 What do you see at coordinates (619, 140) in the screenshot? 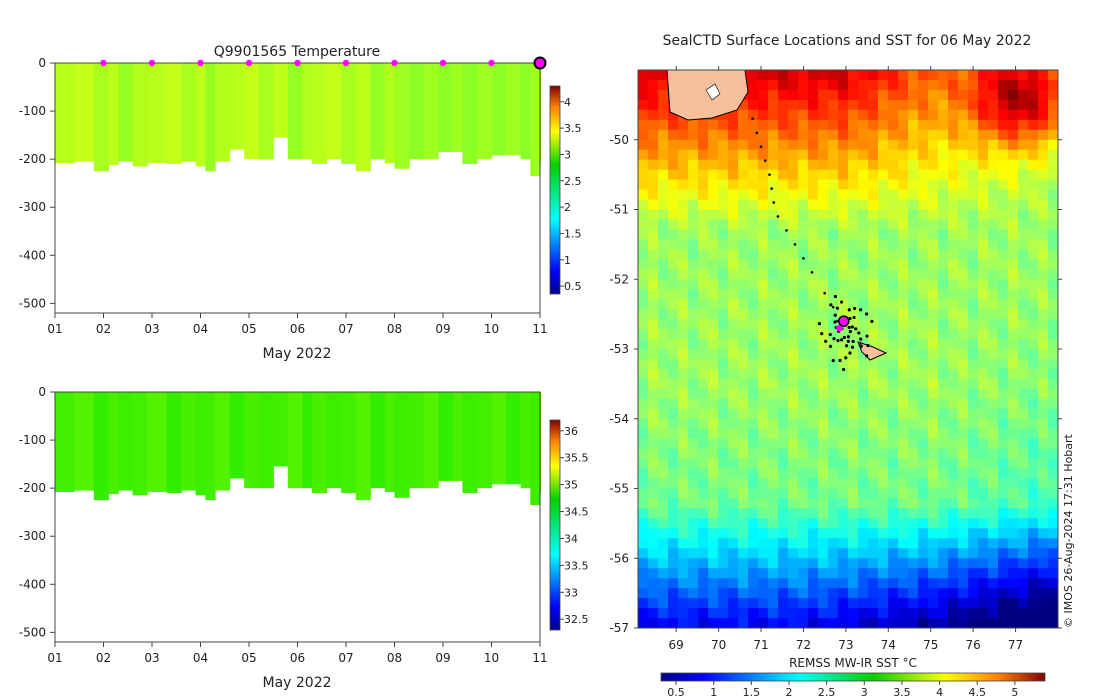
I see `lat-tick-label: -50` at bounding box center [619, 140].